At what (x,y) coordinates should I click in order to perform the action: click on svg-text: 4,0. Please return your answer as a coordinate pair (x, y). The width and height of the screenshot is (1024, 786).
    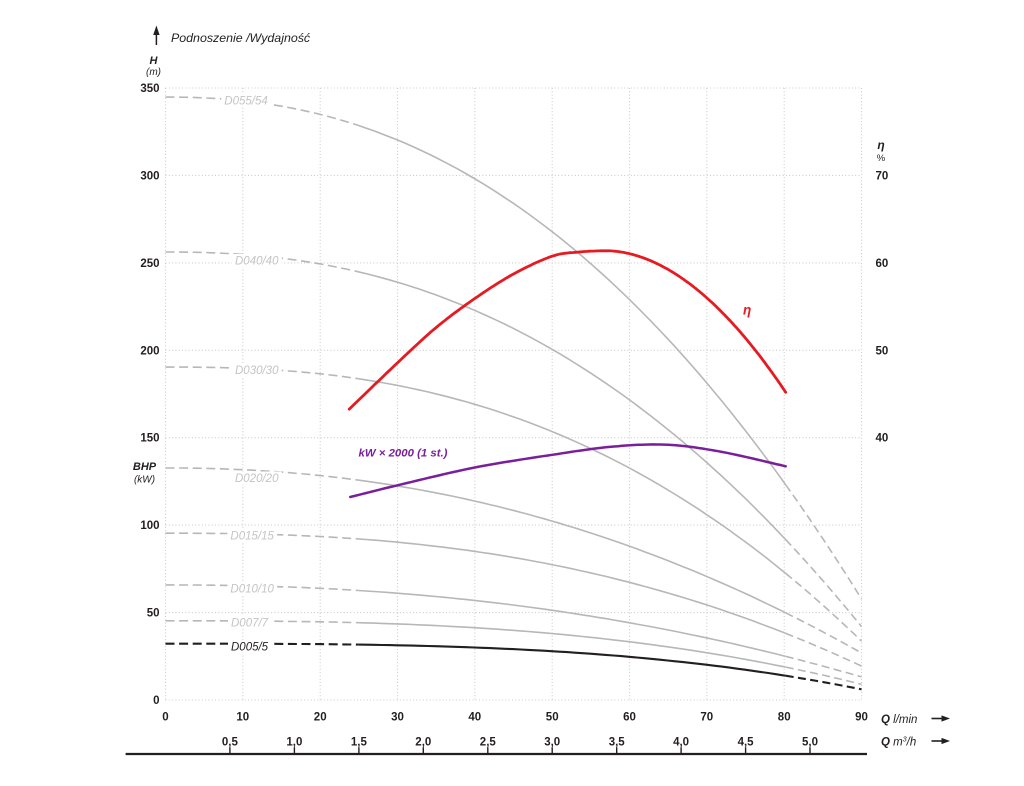
    Looking at the image, I should click on (681, 743).